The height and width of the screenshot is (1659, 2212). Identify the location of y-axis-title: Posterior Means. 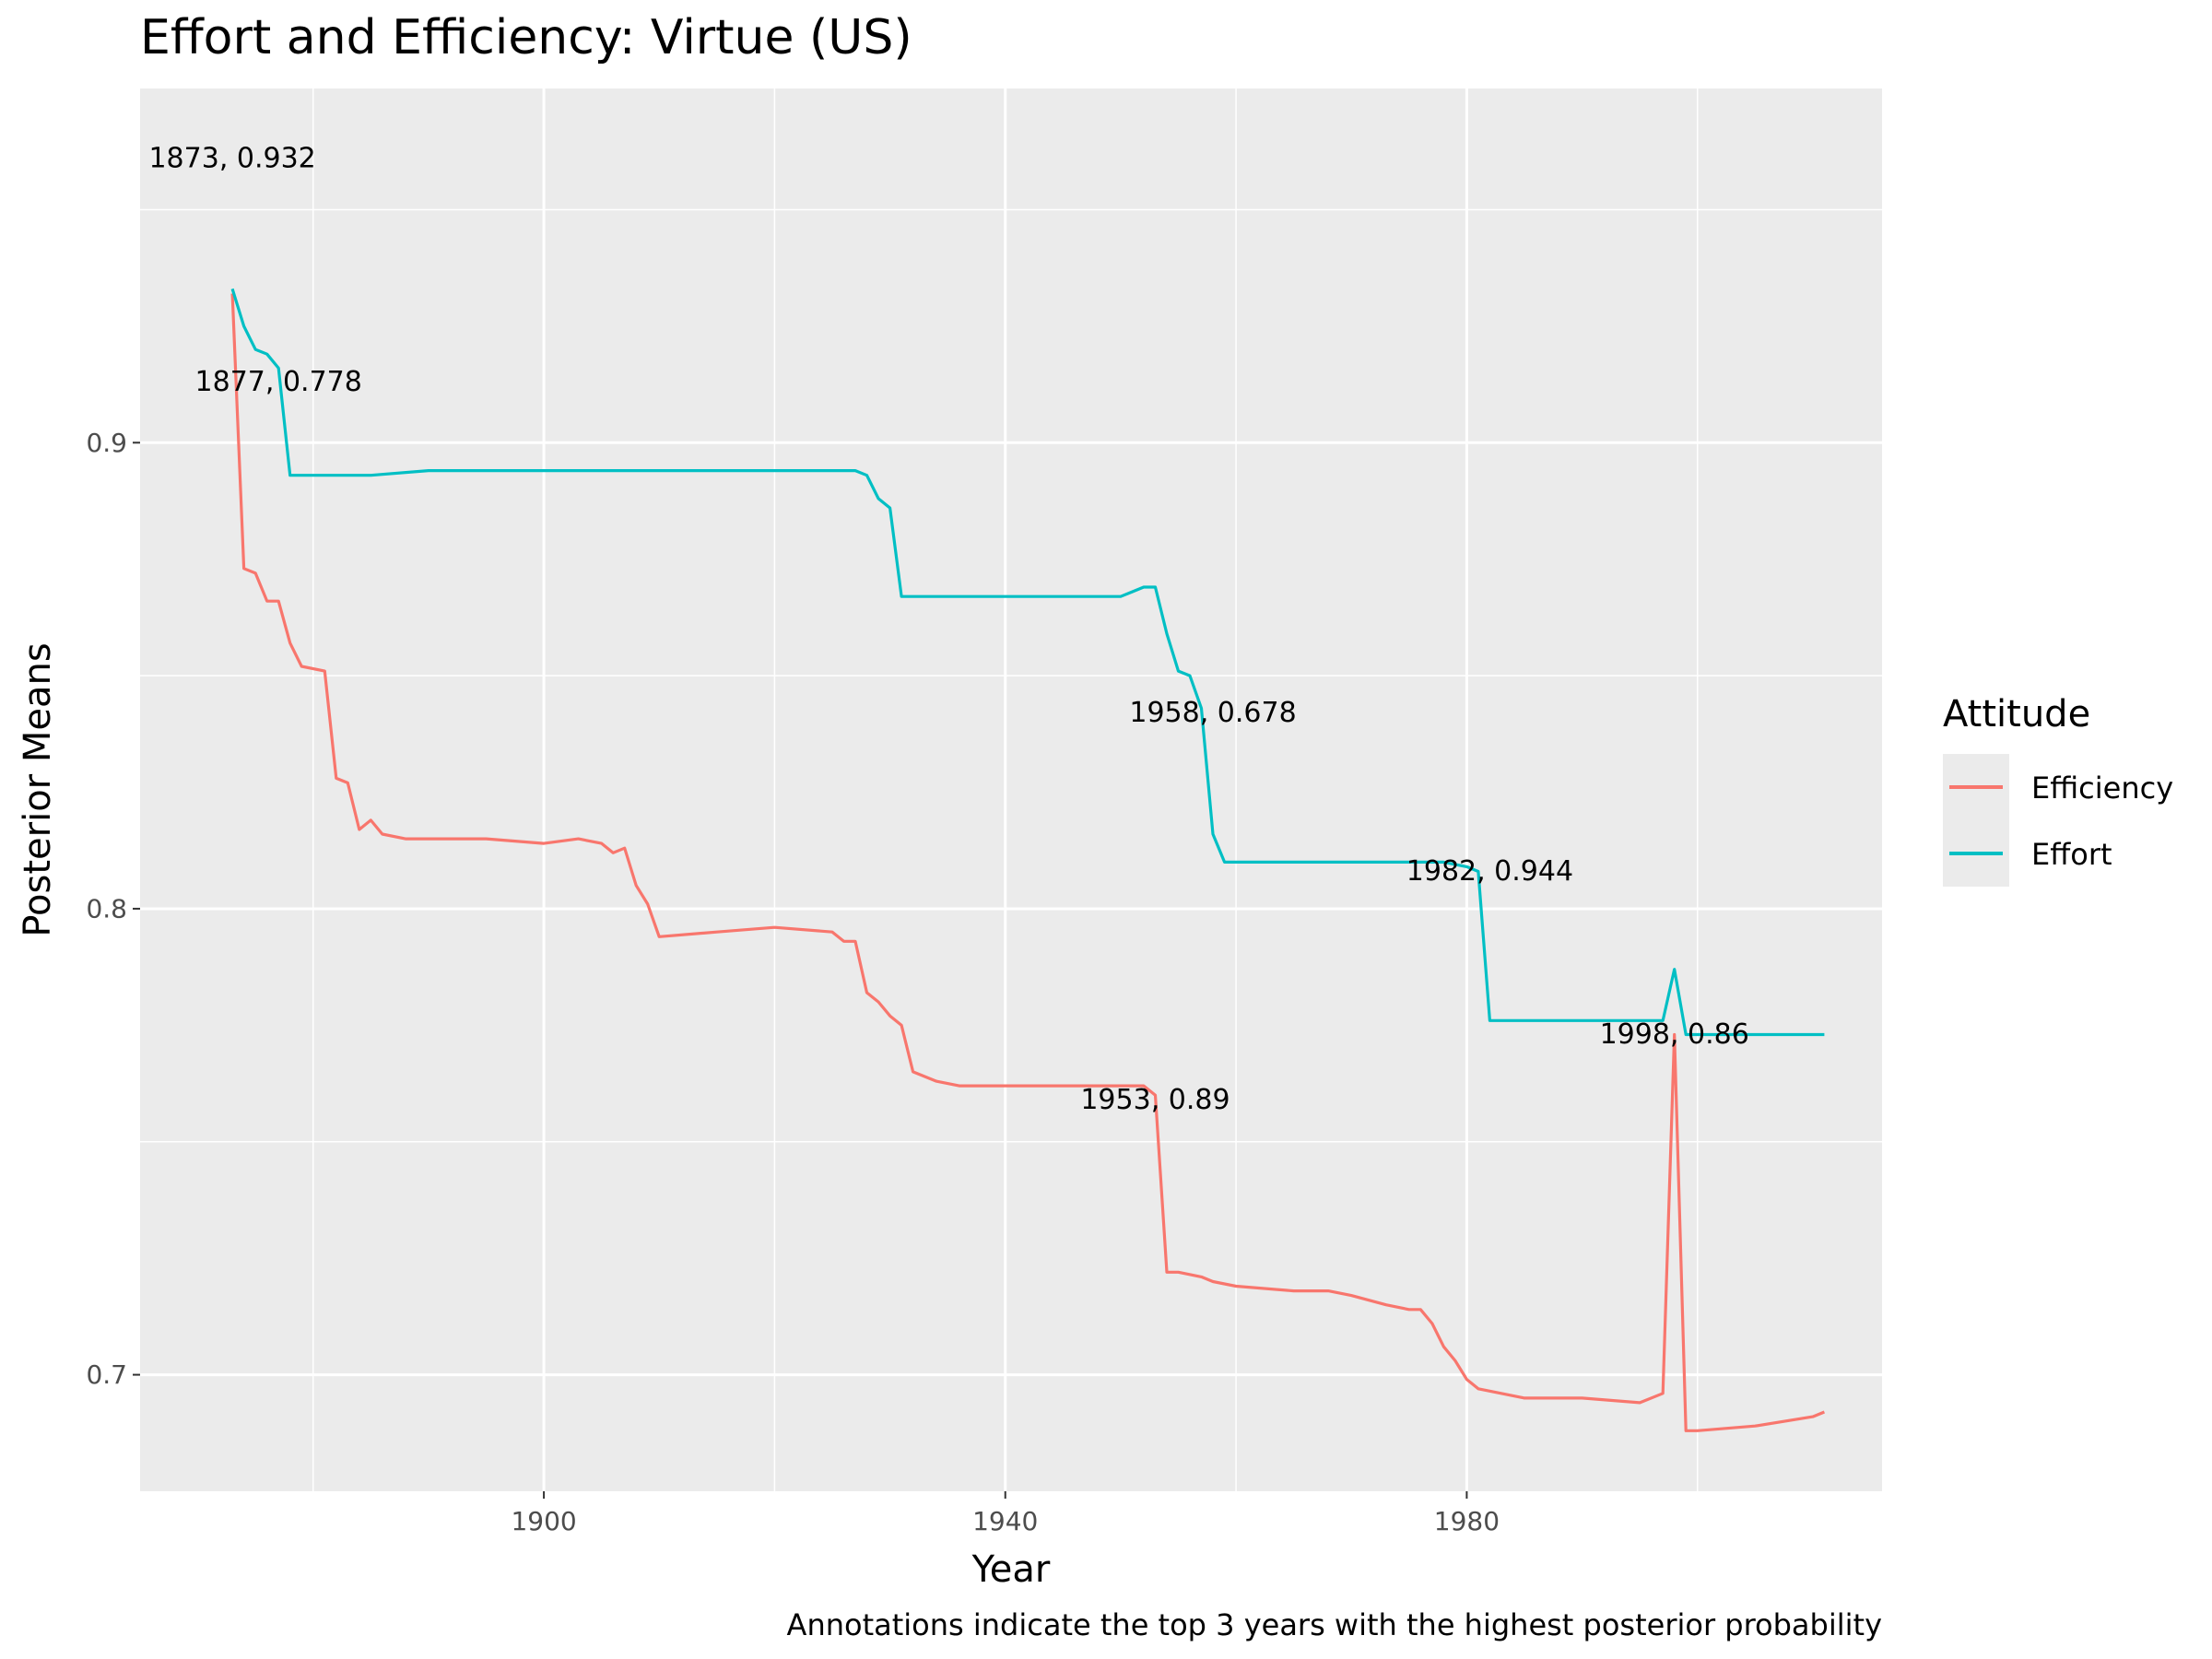
(38, 789).